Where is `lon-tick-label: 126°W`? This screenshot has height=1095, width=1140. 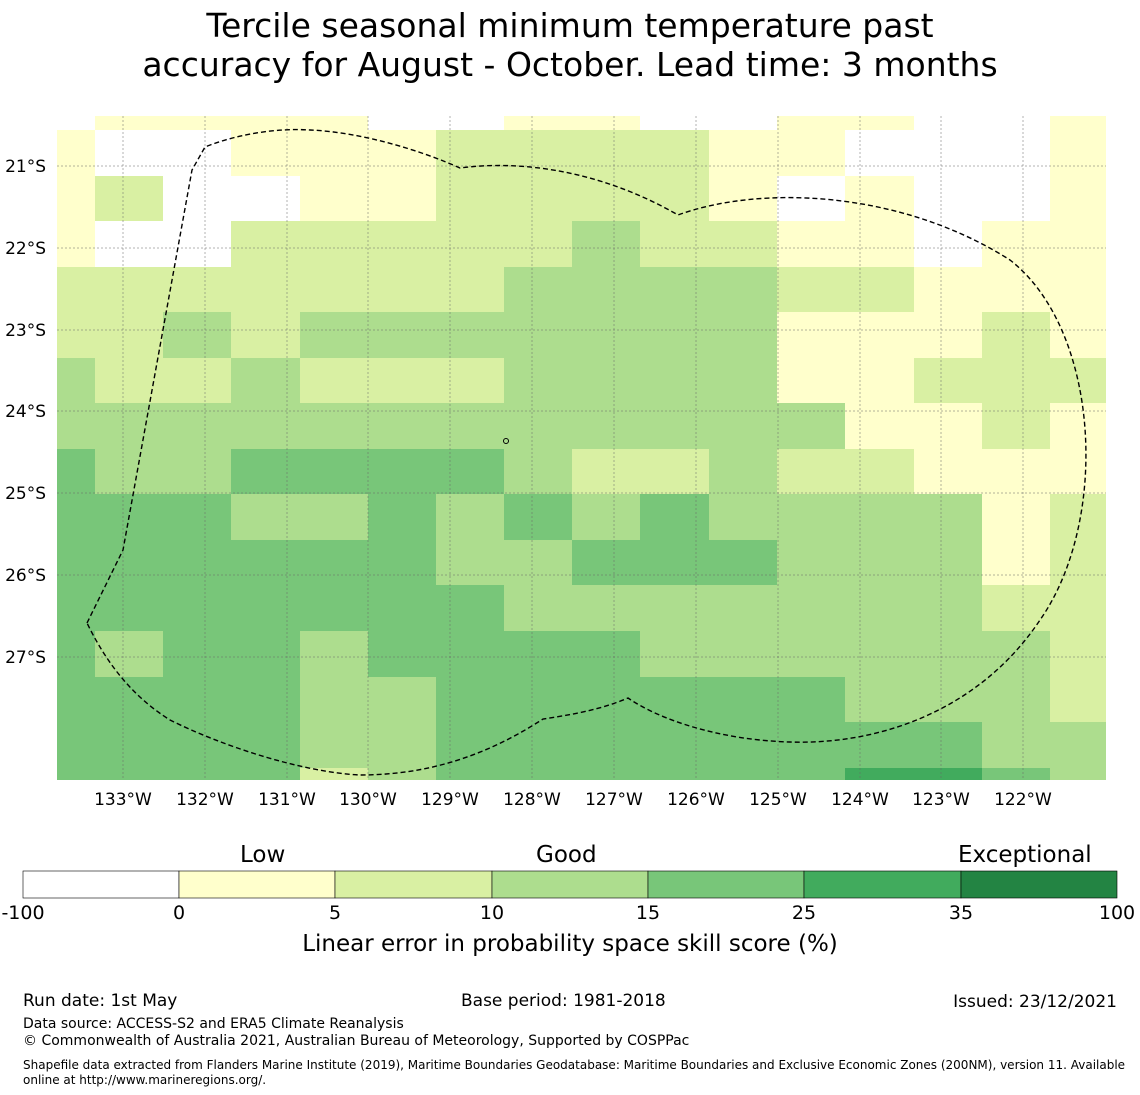 lon-tick-label: 126°W is located at coordinates (696, 800).